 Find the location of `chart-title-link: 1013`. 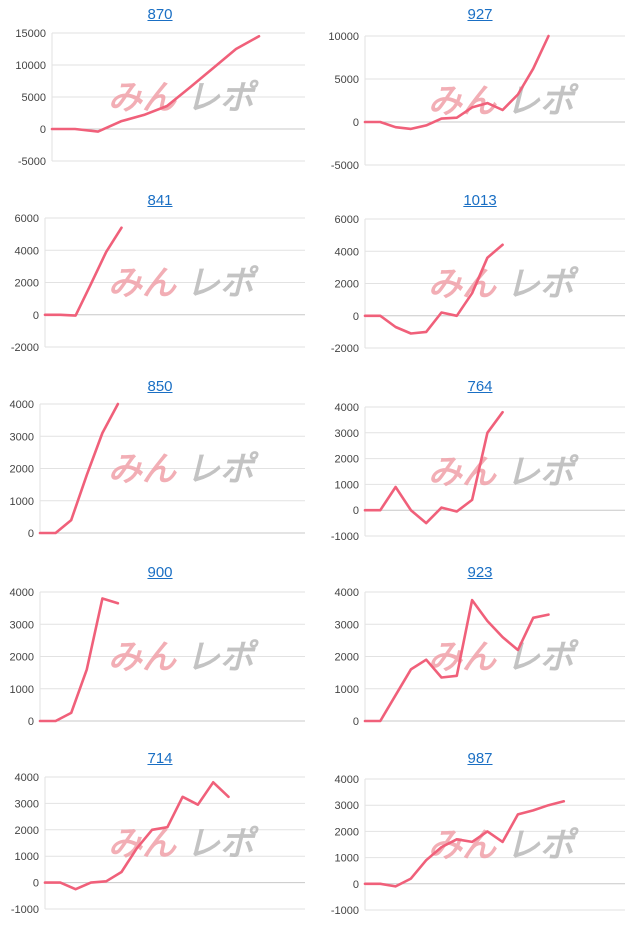

chart-title-link: 1013 is located at coordinates (480, 200).